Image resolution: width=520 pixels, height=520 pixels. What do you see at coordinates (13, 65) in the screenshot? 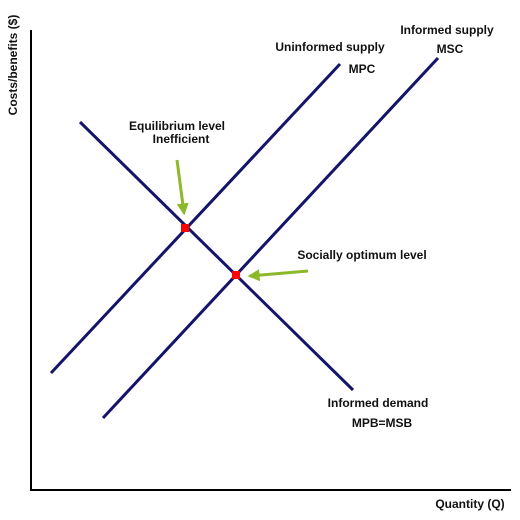
I see `y-axis-label: Costs/benefits ($)` at bounding box center [13, 65].